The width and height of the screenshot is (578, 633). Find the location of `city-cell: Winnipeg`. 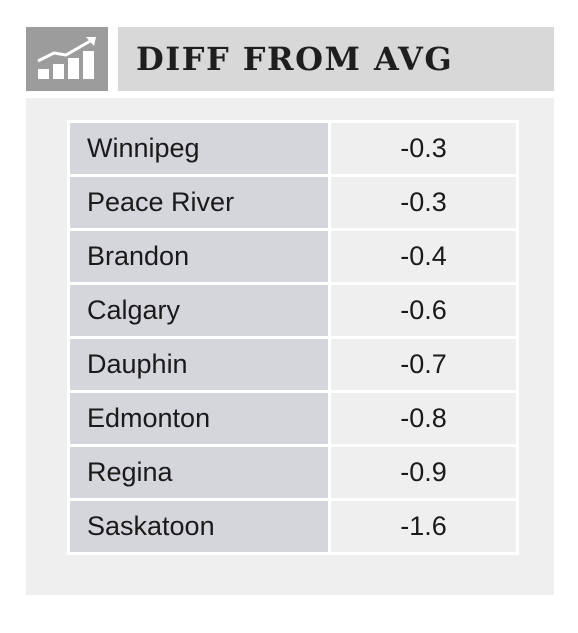

city-cell: Winnipeg is located at coordinates (199, 148).